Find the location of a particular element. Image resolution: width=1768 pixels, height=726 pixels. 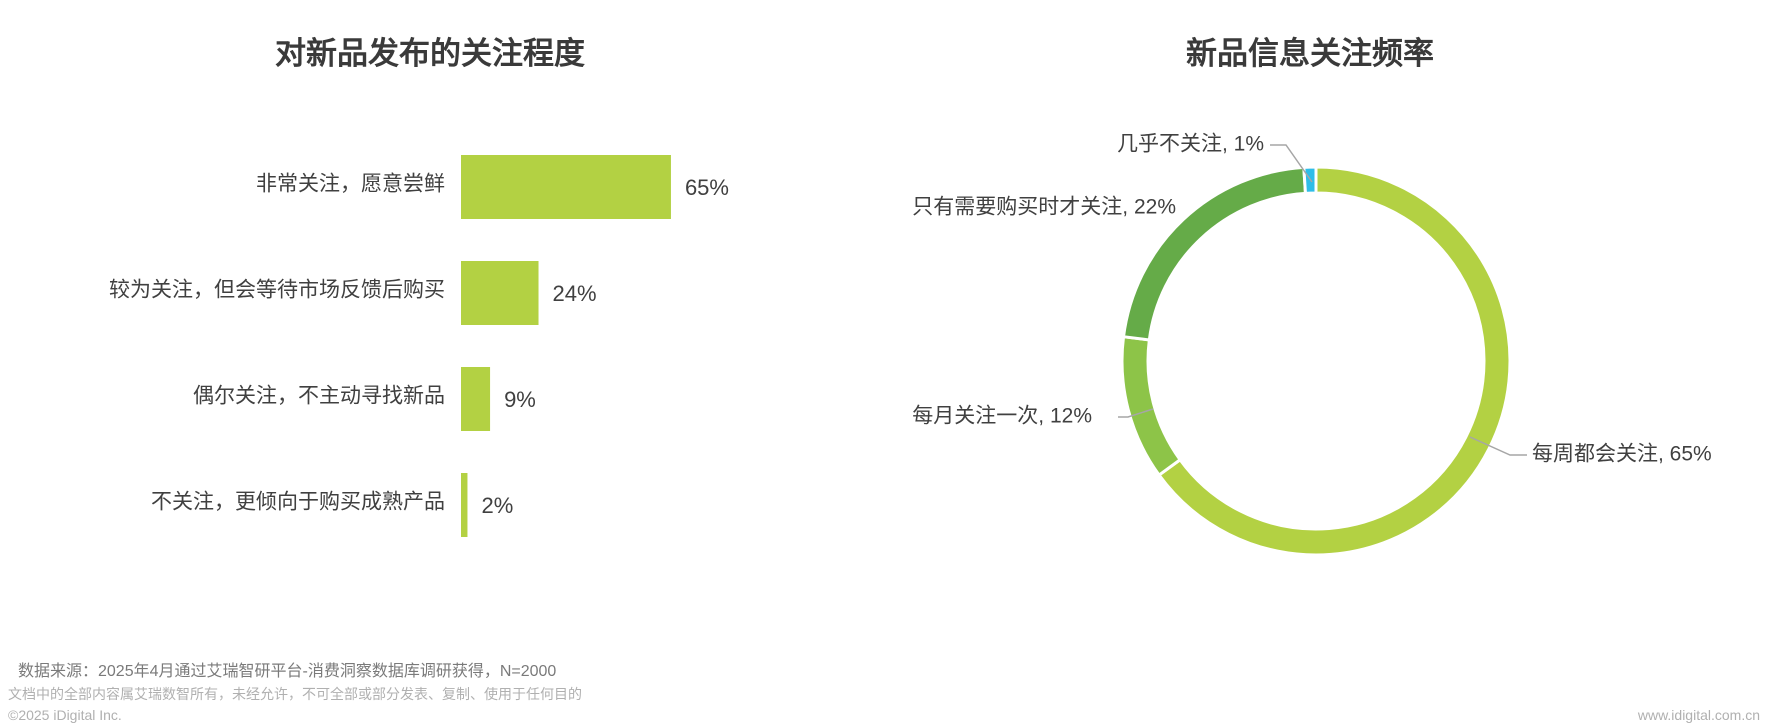

bar-category-label: 偶尔关注，不主动寻找新品 is located at coordinates (319, 396).